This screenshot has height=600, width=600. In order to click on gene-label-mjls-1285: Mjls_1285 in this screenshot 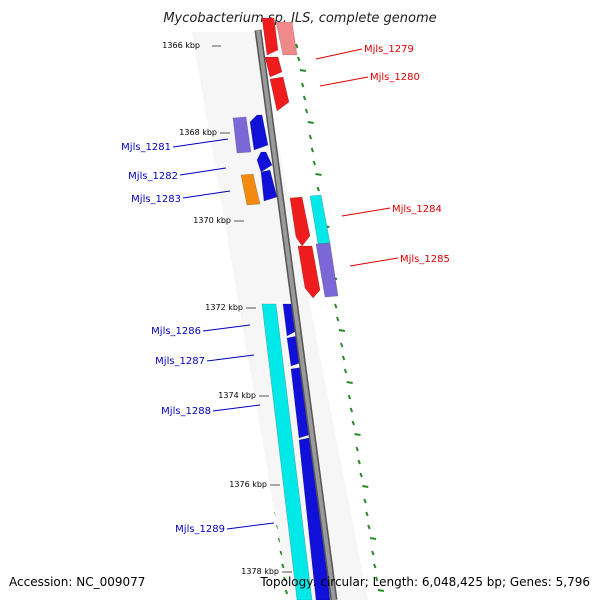, I will do `click(425, 259)`.